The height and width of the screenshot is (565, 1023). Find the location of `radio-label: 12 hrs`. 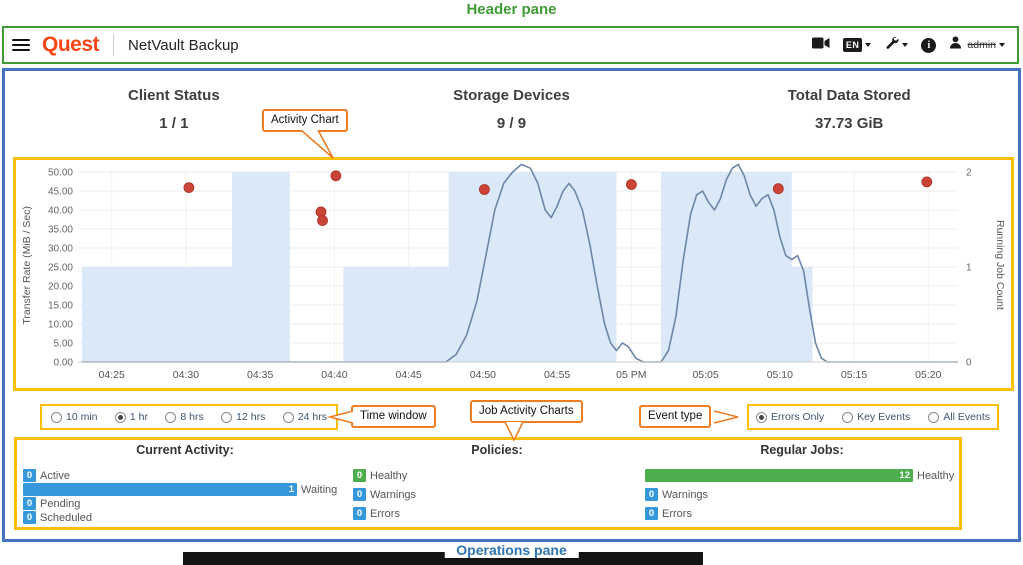

radio-label: 12 hrs is located at coordinates (251, 417).